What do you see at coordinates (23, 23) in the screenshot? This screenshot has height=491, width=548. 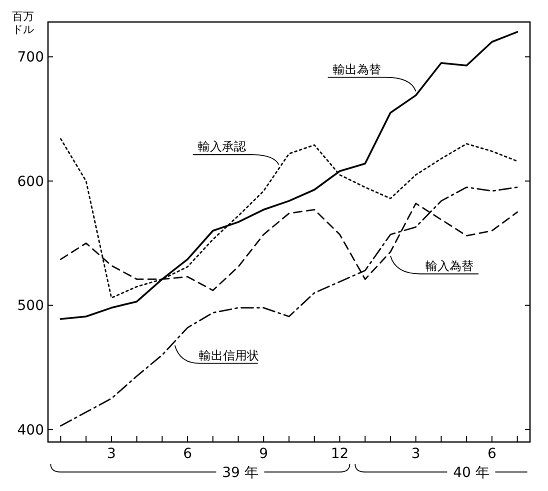 I see `y-axis-title: 百万ドル` at bounding box center [23, 23].